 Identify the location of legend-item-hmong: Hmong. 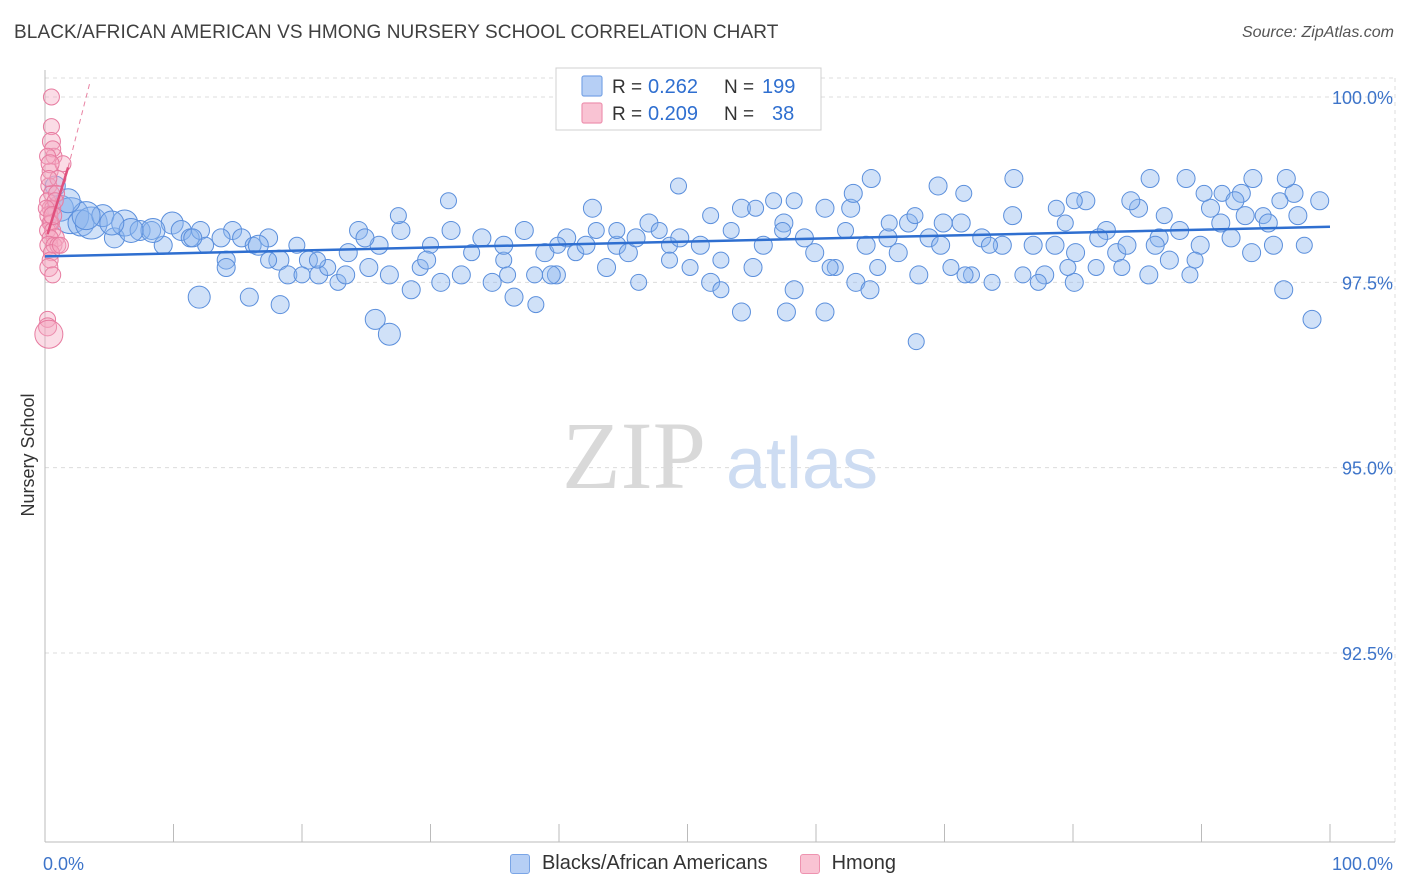
(848, 863).